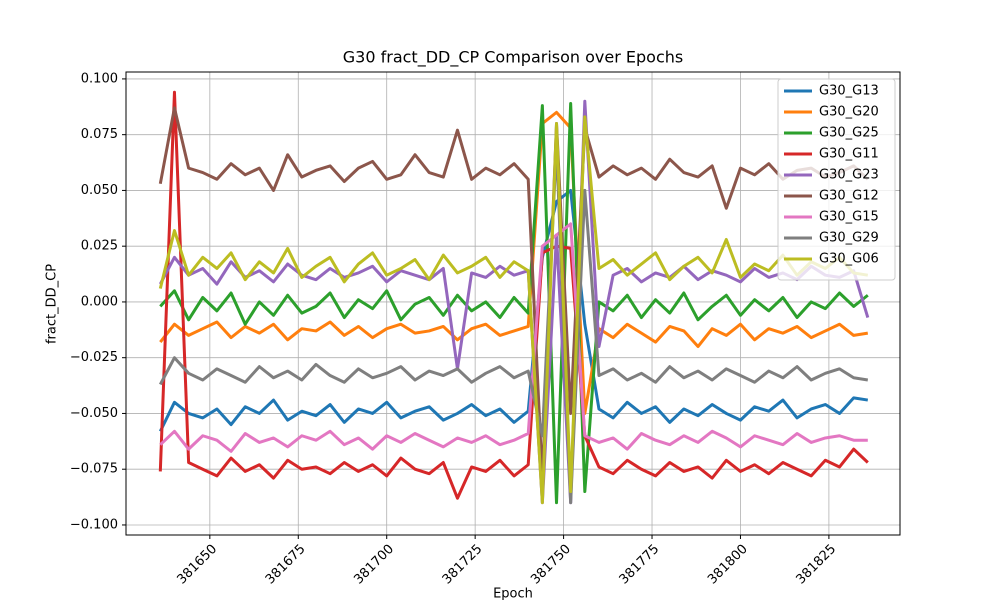 The height and width of the screenshot is (600, 1000). I want to click on legend-label: G30_G11, so click(849, 154).